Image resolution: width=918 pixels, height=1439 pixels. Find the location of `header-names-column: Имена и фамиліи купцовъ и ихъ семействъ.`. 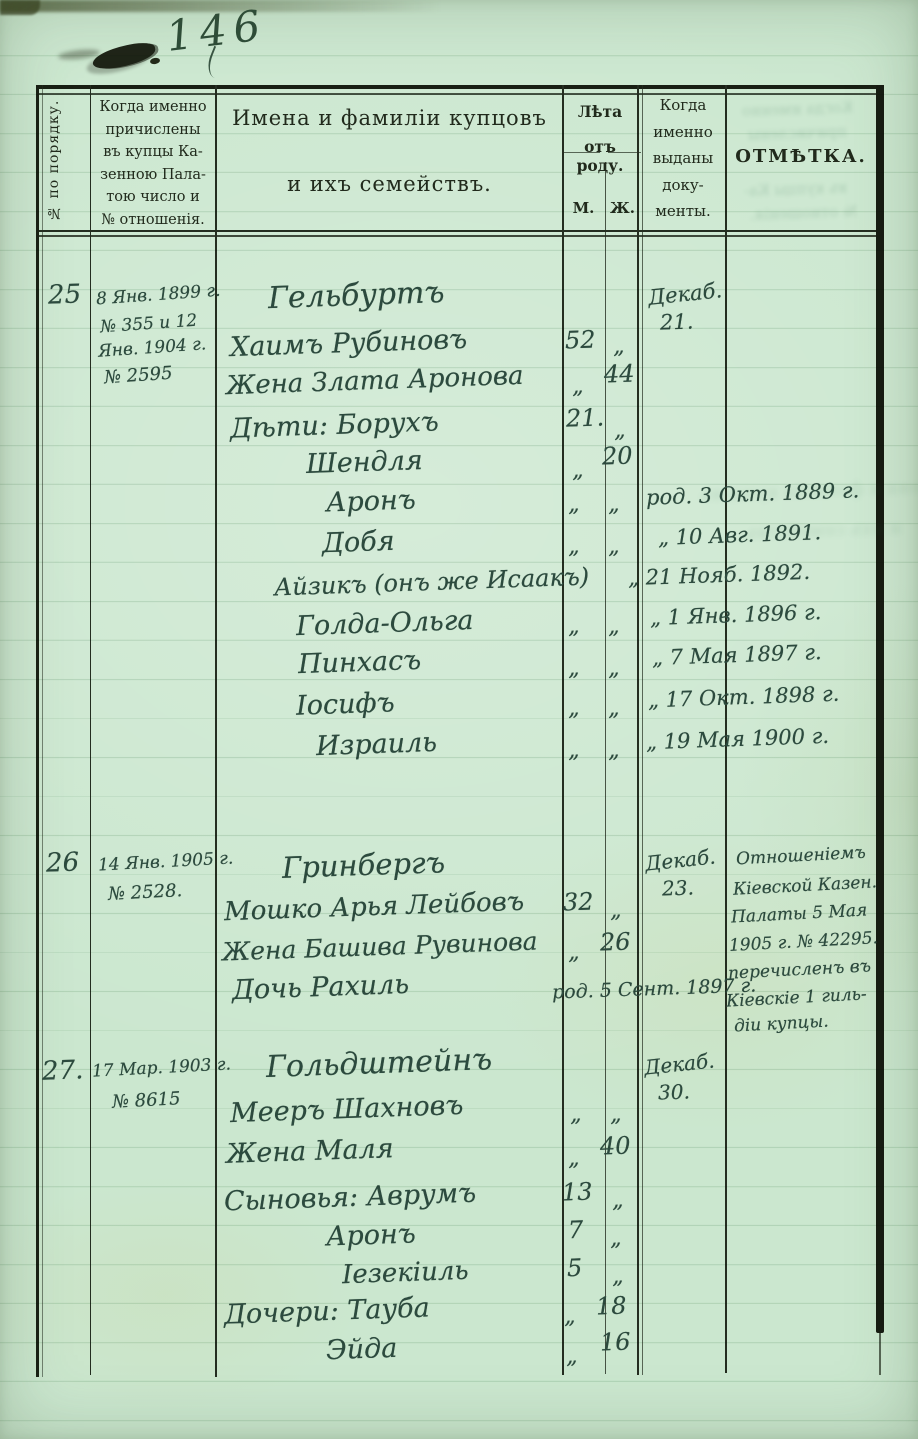

header-names-column: Имена и фамиліи купцовъ и ихъ семействъ. is located at coordinates (389, 151).